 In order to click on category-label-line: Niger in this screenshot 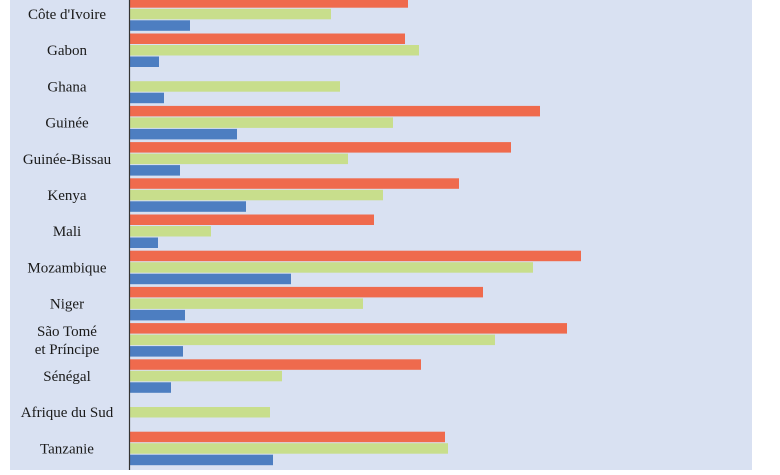, I will do `click(67, 305)`.